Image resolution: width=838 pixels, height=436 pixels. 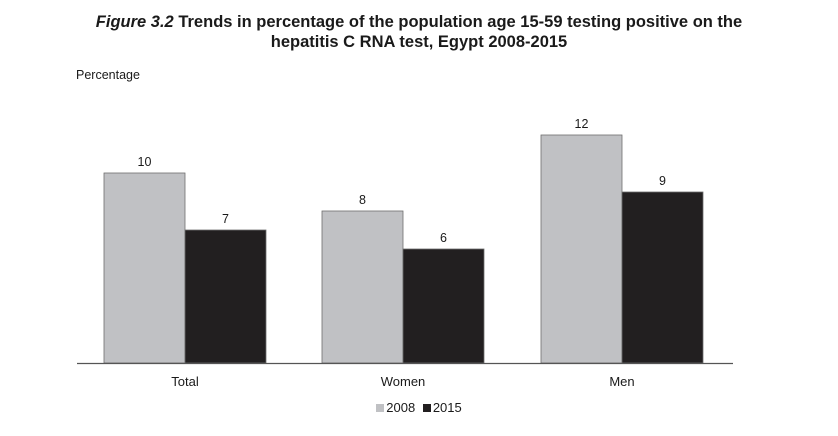 I want to click on legend-label-2008: 2008, so click(x=401, y=407).